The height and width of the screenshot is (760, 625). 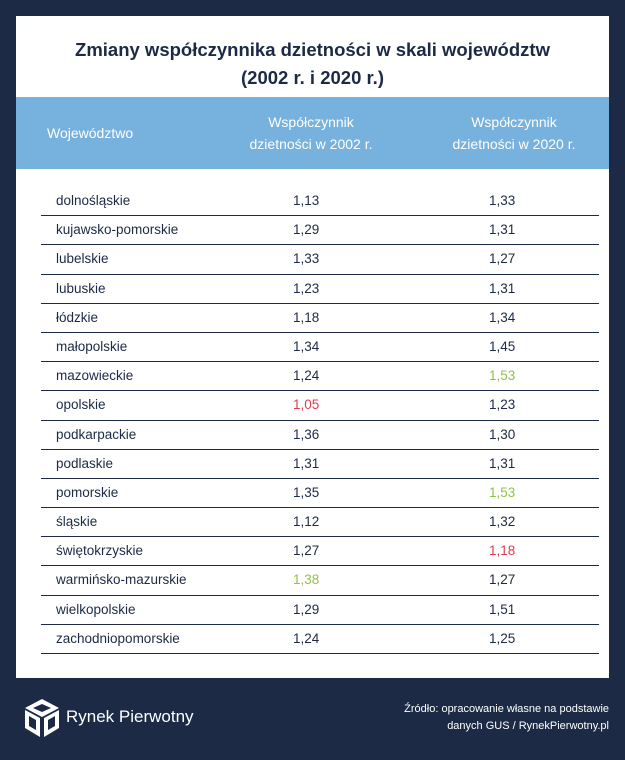 What do you see at coordinates (82, 259) in the screenshot?
I see `region-cell: lubelskie` at bounding box center [82, 259].